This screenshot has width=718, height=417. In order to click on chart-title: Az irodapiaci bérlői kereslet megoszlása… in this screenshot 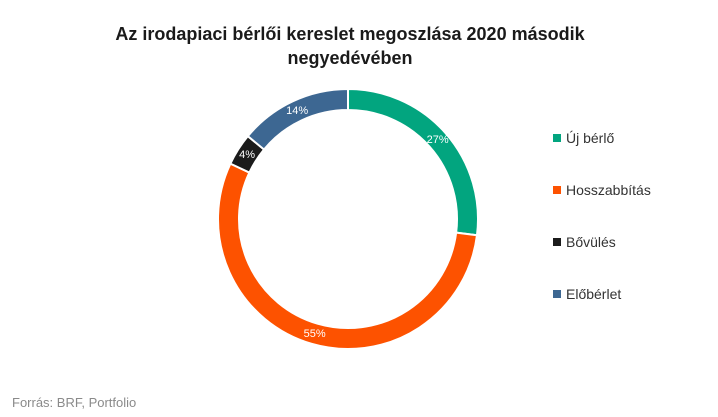, I will do `click(350, 46)`.